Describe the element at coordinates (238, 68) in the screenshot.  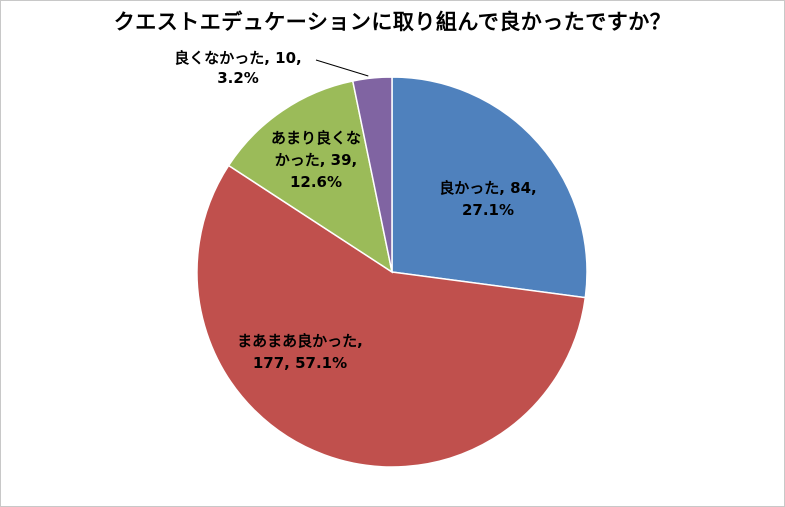
I see `slice-label-3: 良くなかった, 10, 3.2%` at that location.